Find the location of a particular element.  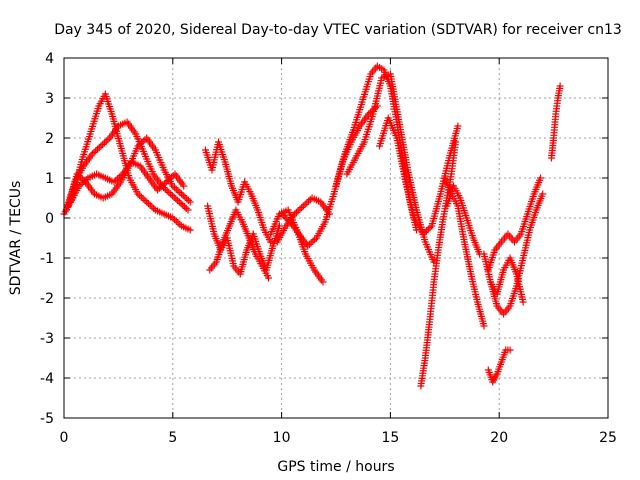

series-track-d is located at coordinates (127, 182).